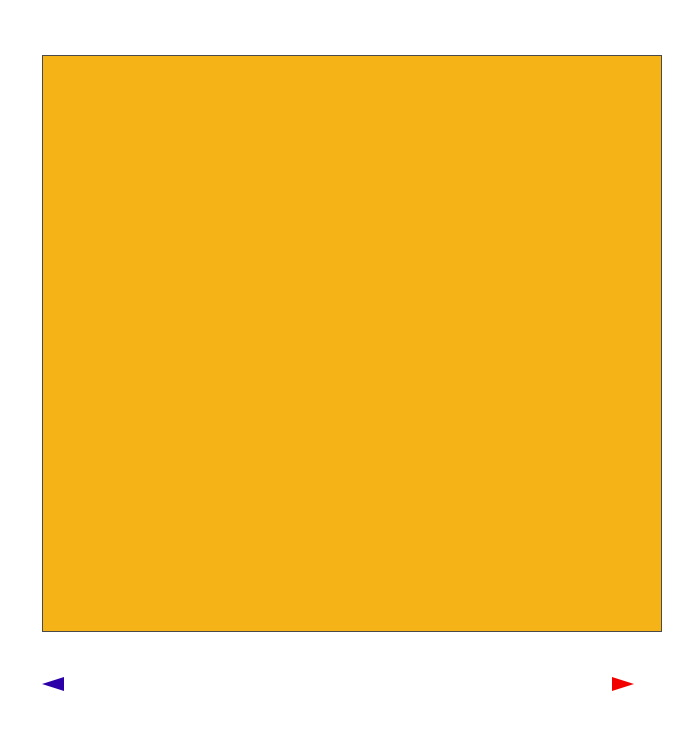  I want to click on colorbar-body, so click(338, 684).